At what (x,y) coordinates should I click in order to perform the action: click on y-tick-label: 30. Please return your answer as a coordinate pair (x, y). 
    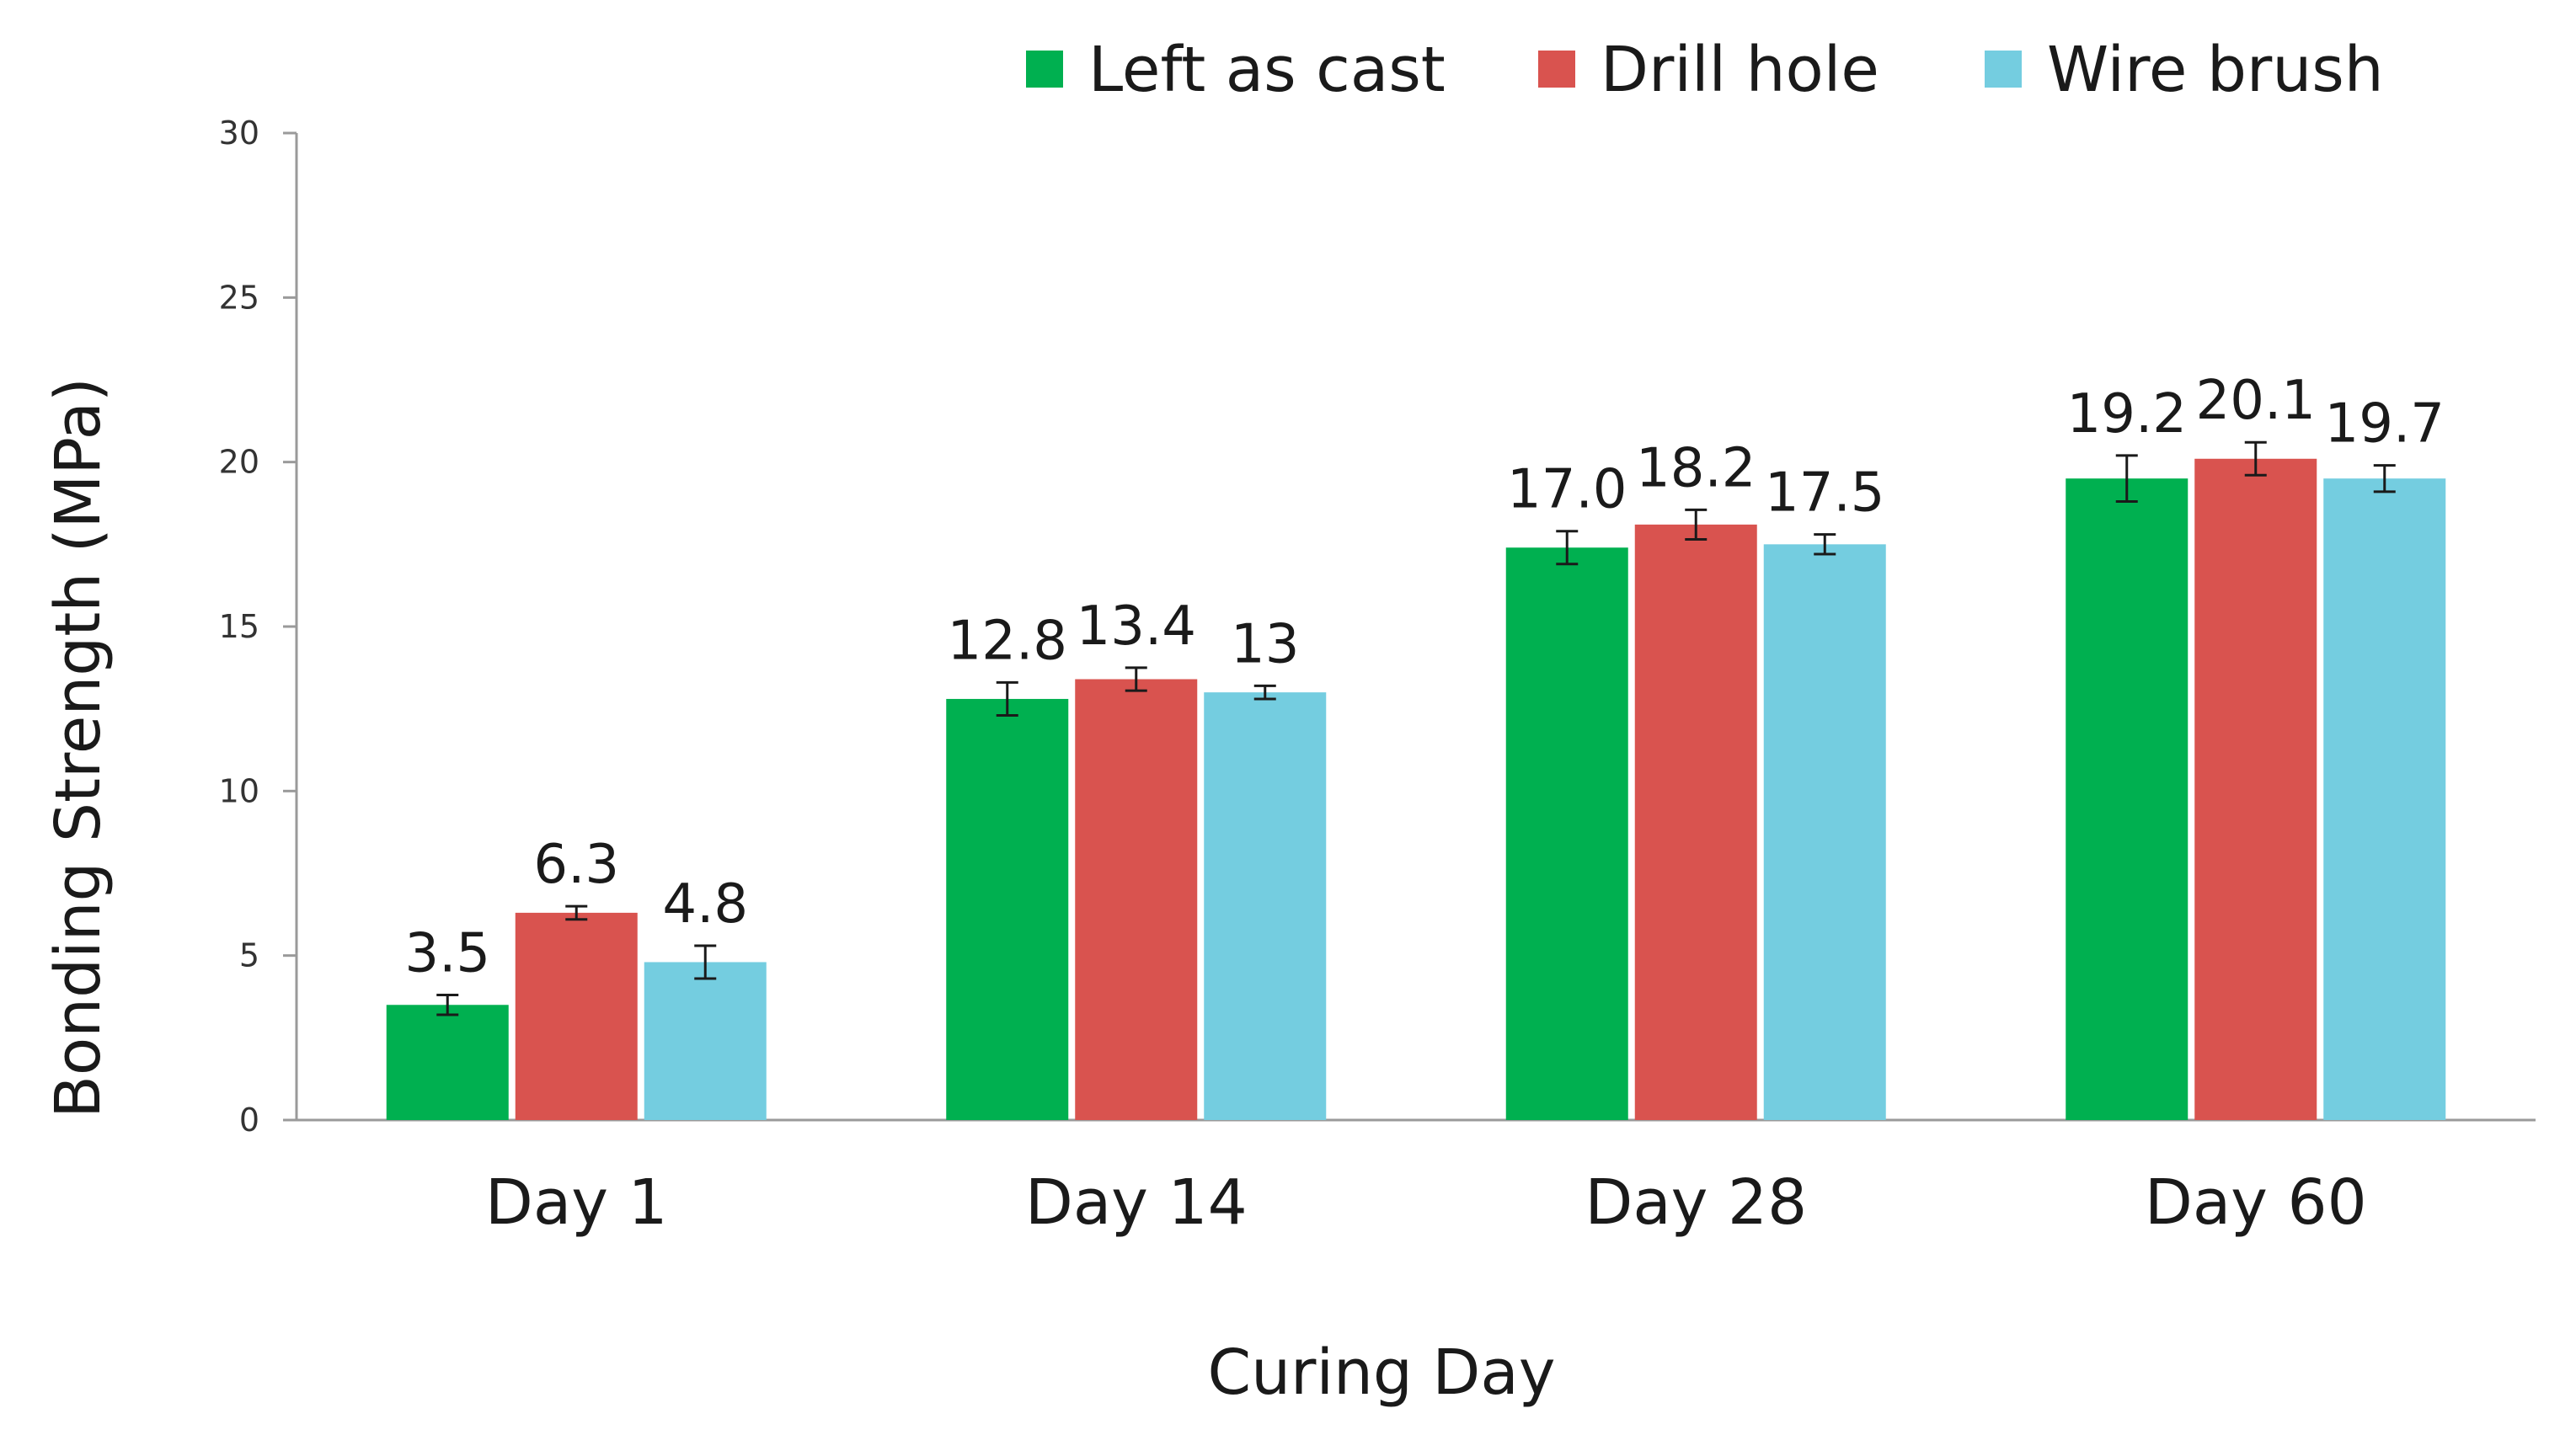
    Looking at the image, I should click on (239, 133).